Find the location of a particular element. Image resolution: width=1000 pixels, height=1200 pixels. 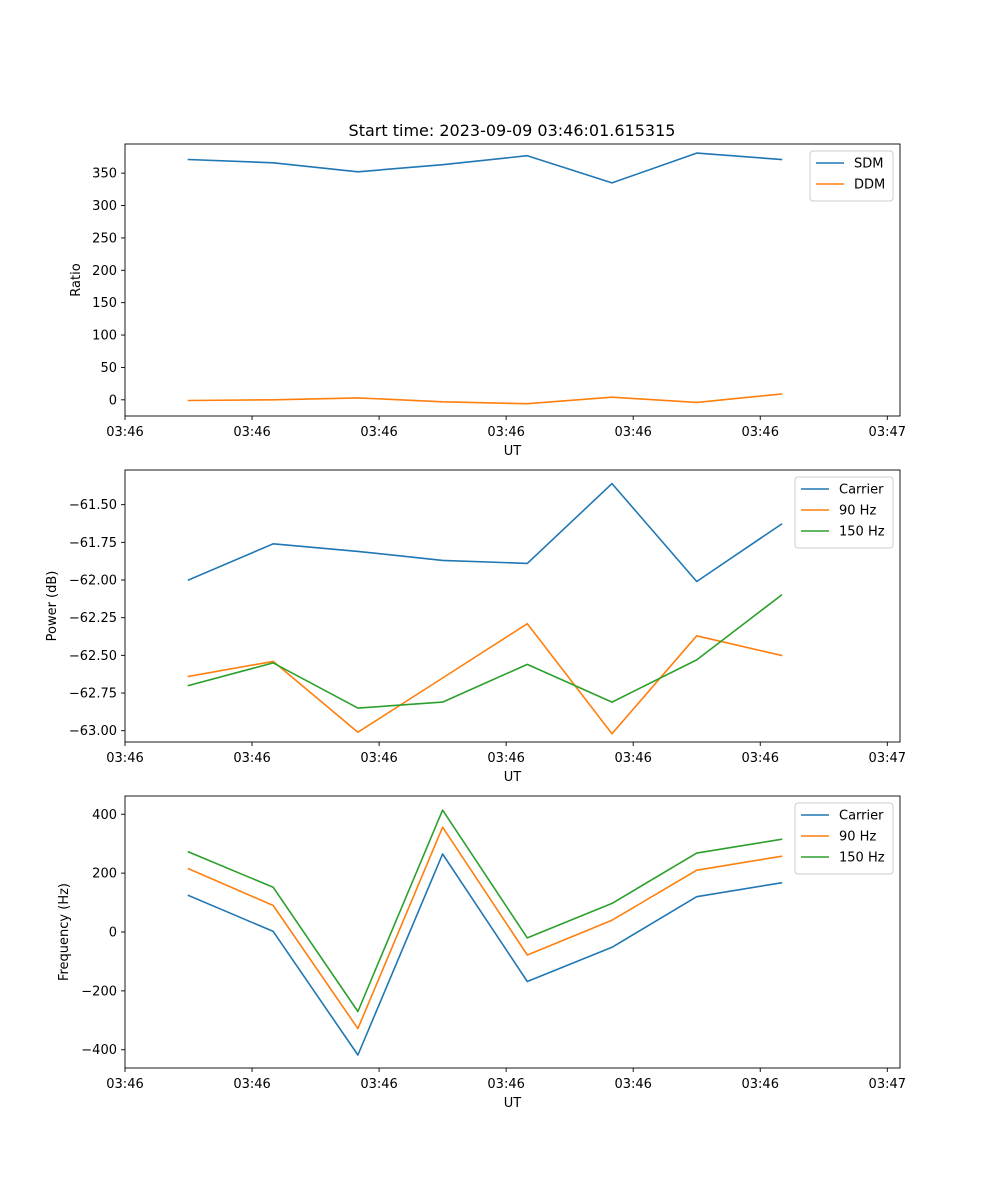

y-tick-label: 250 is located at coordinates (104, 238).